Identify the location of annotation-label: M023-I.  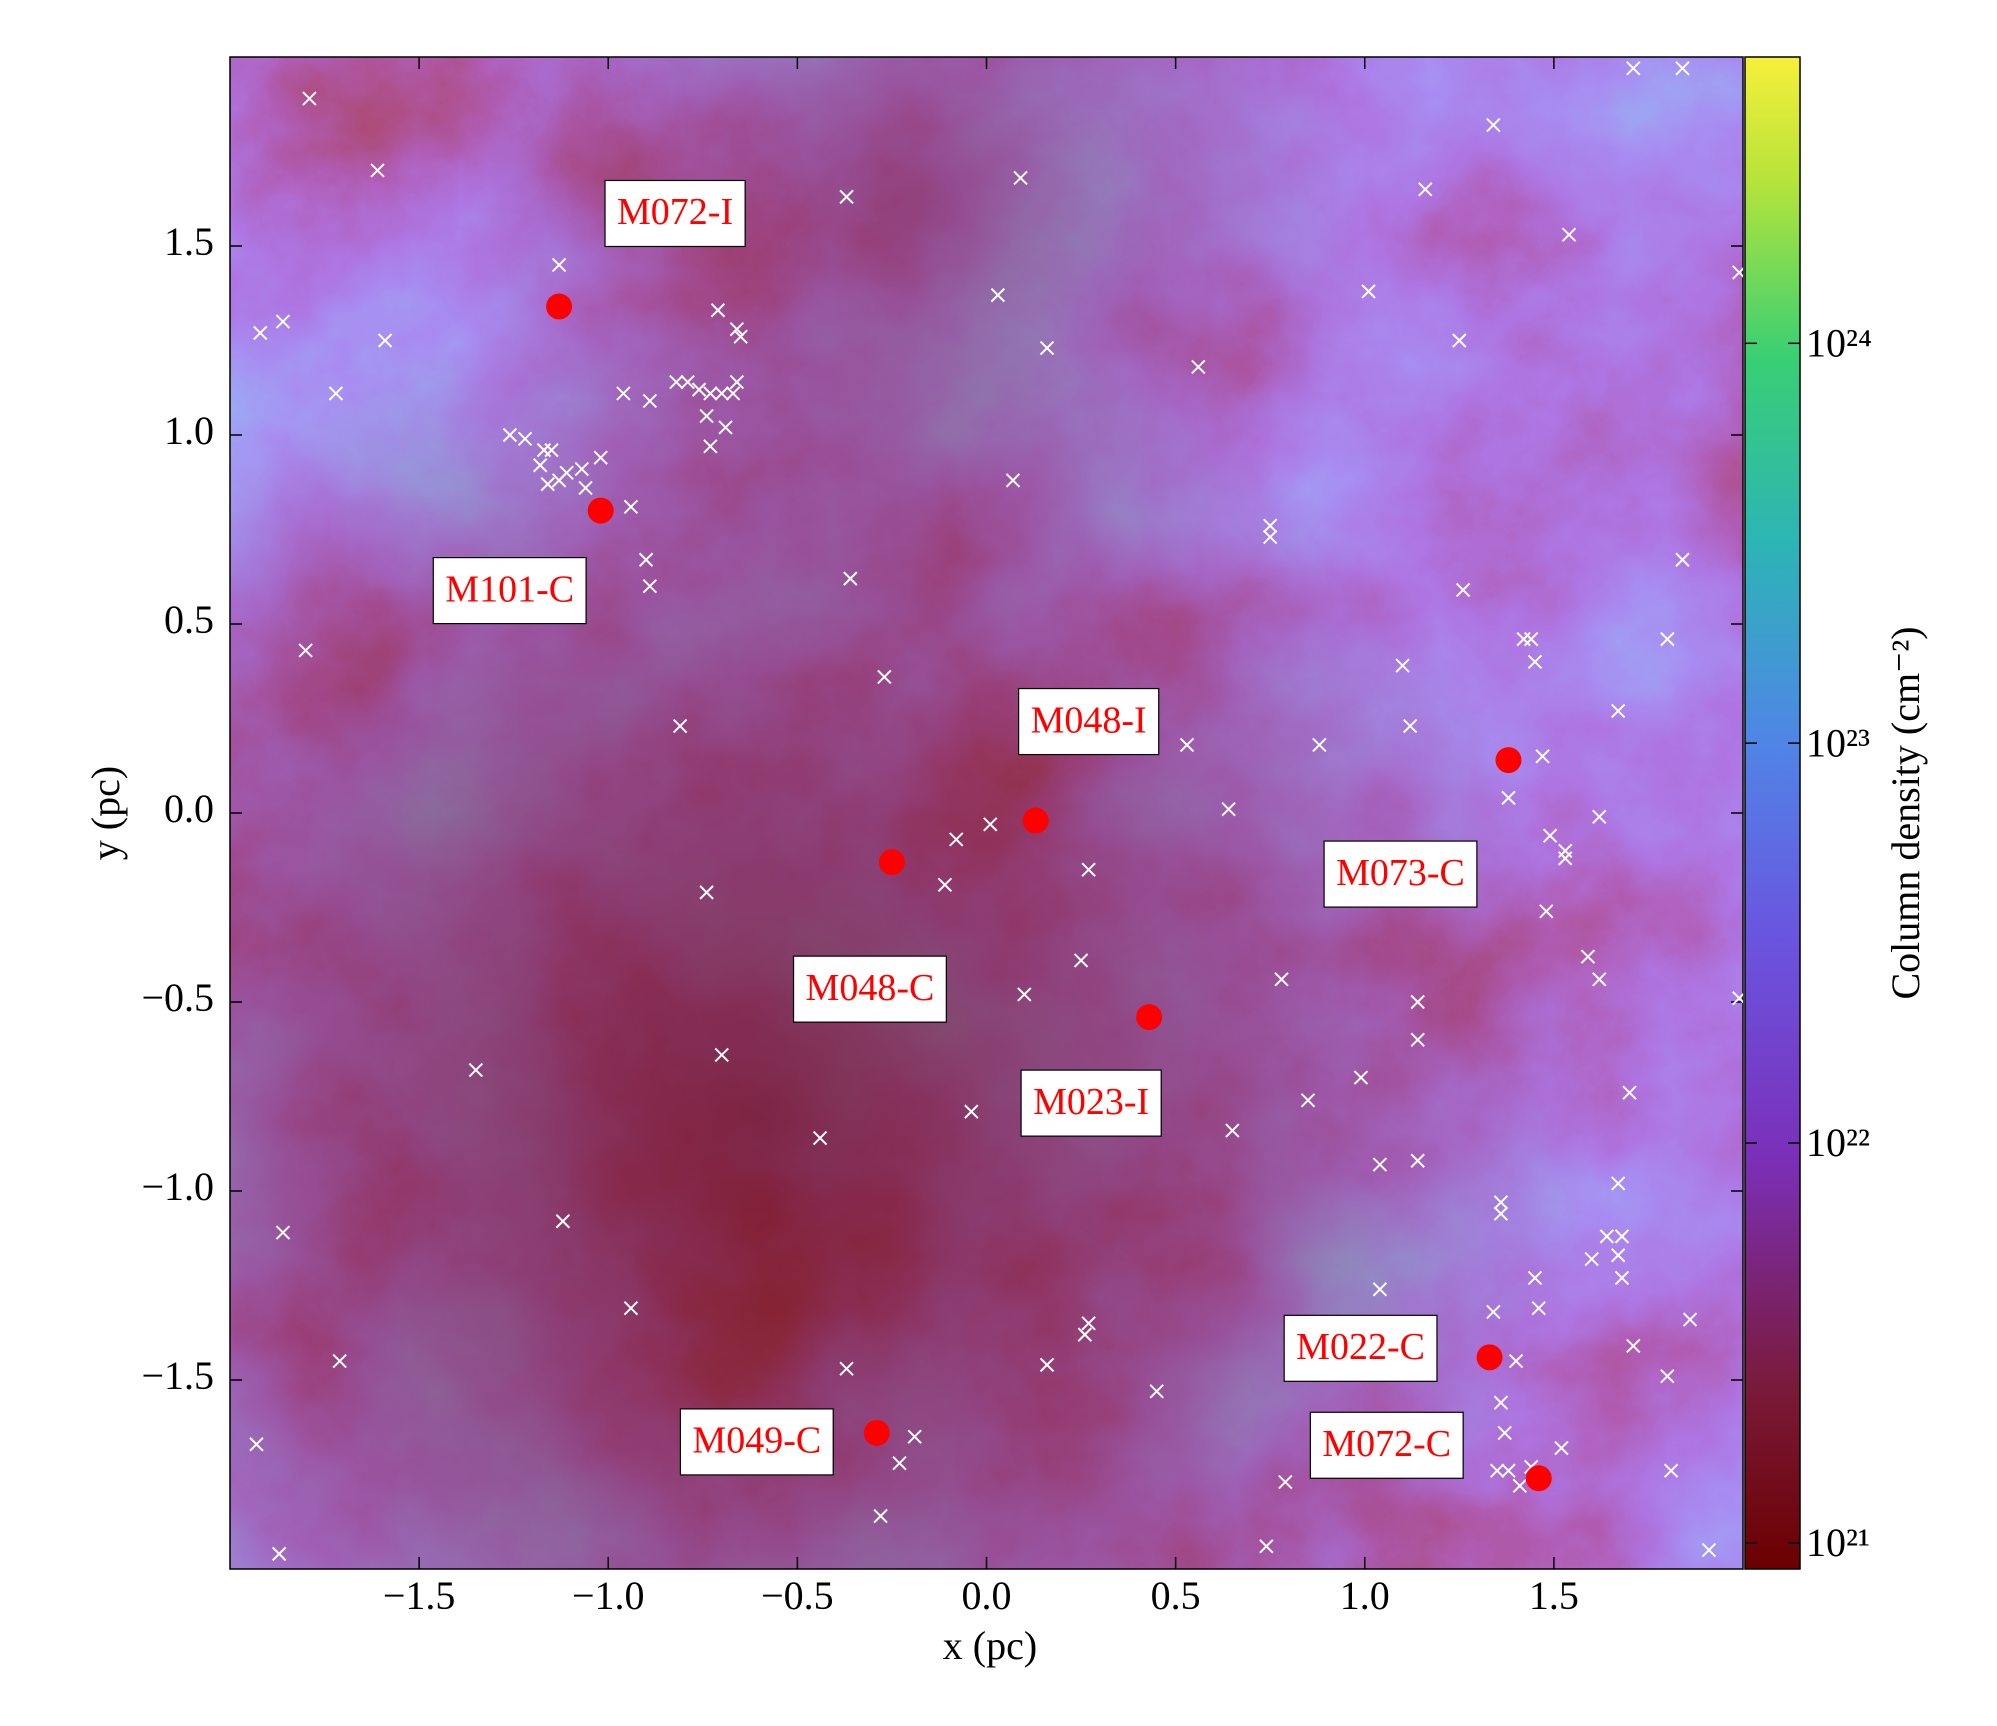
(1091, 1102).